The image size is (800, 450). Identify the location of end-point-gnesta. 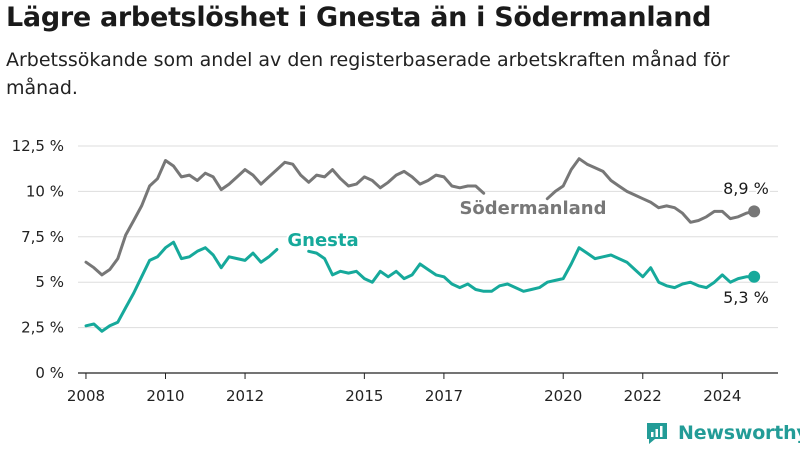
(754, 276).